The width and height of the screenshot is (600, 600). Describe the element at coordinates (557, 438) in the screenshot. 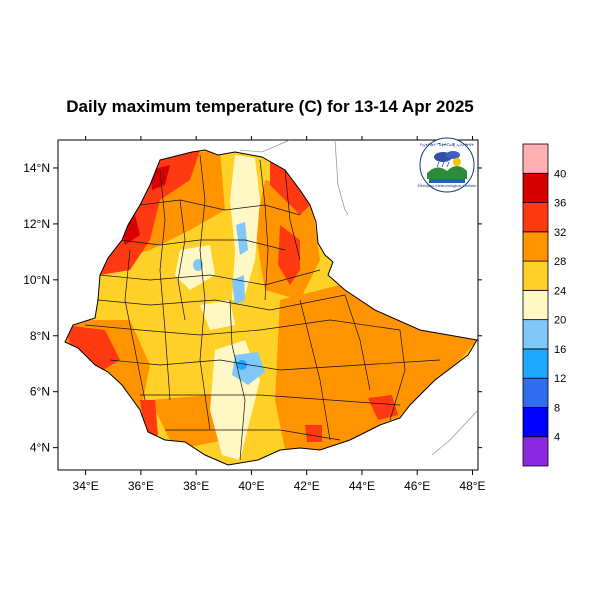

I see `colorbar-label: 4` at that location.